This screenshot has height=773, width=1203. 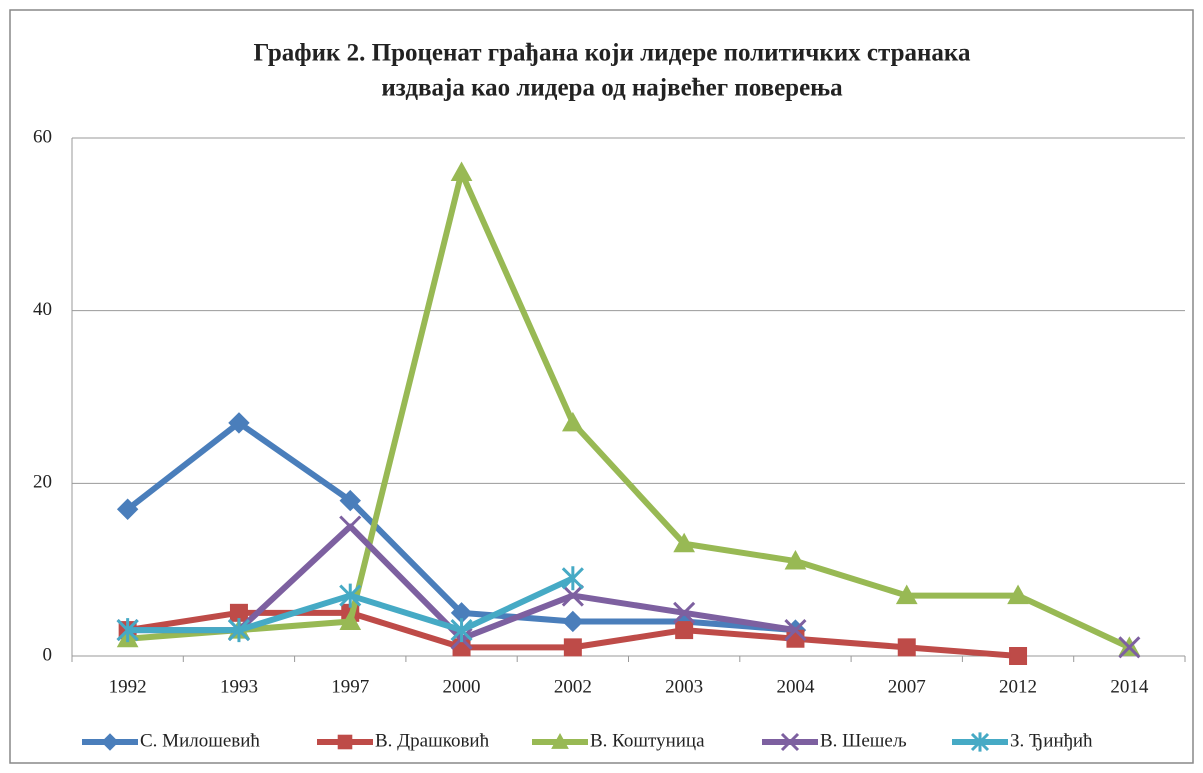 I want to click on x-tick-label: 1992, so click(x=128, y=686).